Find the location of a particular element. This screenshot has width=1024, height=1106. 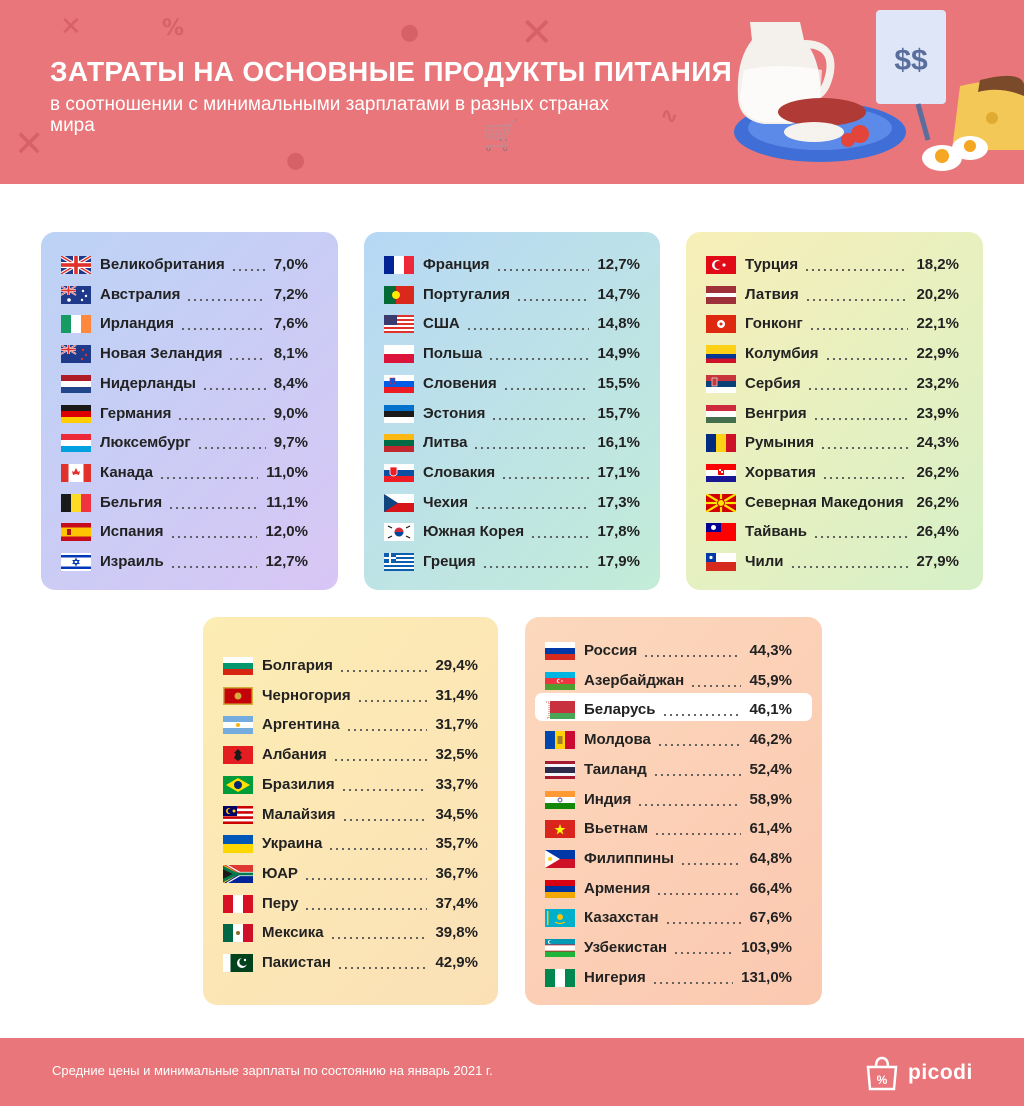

new-zealand-flag-icon is located at coordinates (76, 354).